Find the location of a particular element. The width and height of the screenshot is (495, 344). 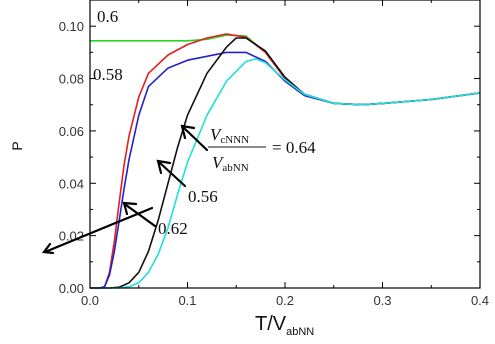

x-axis-label-main: T/V is located at coordinates (271, 324).